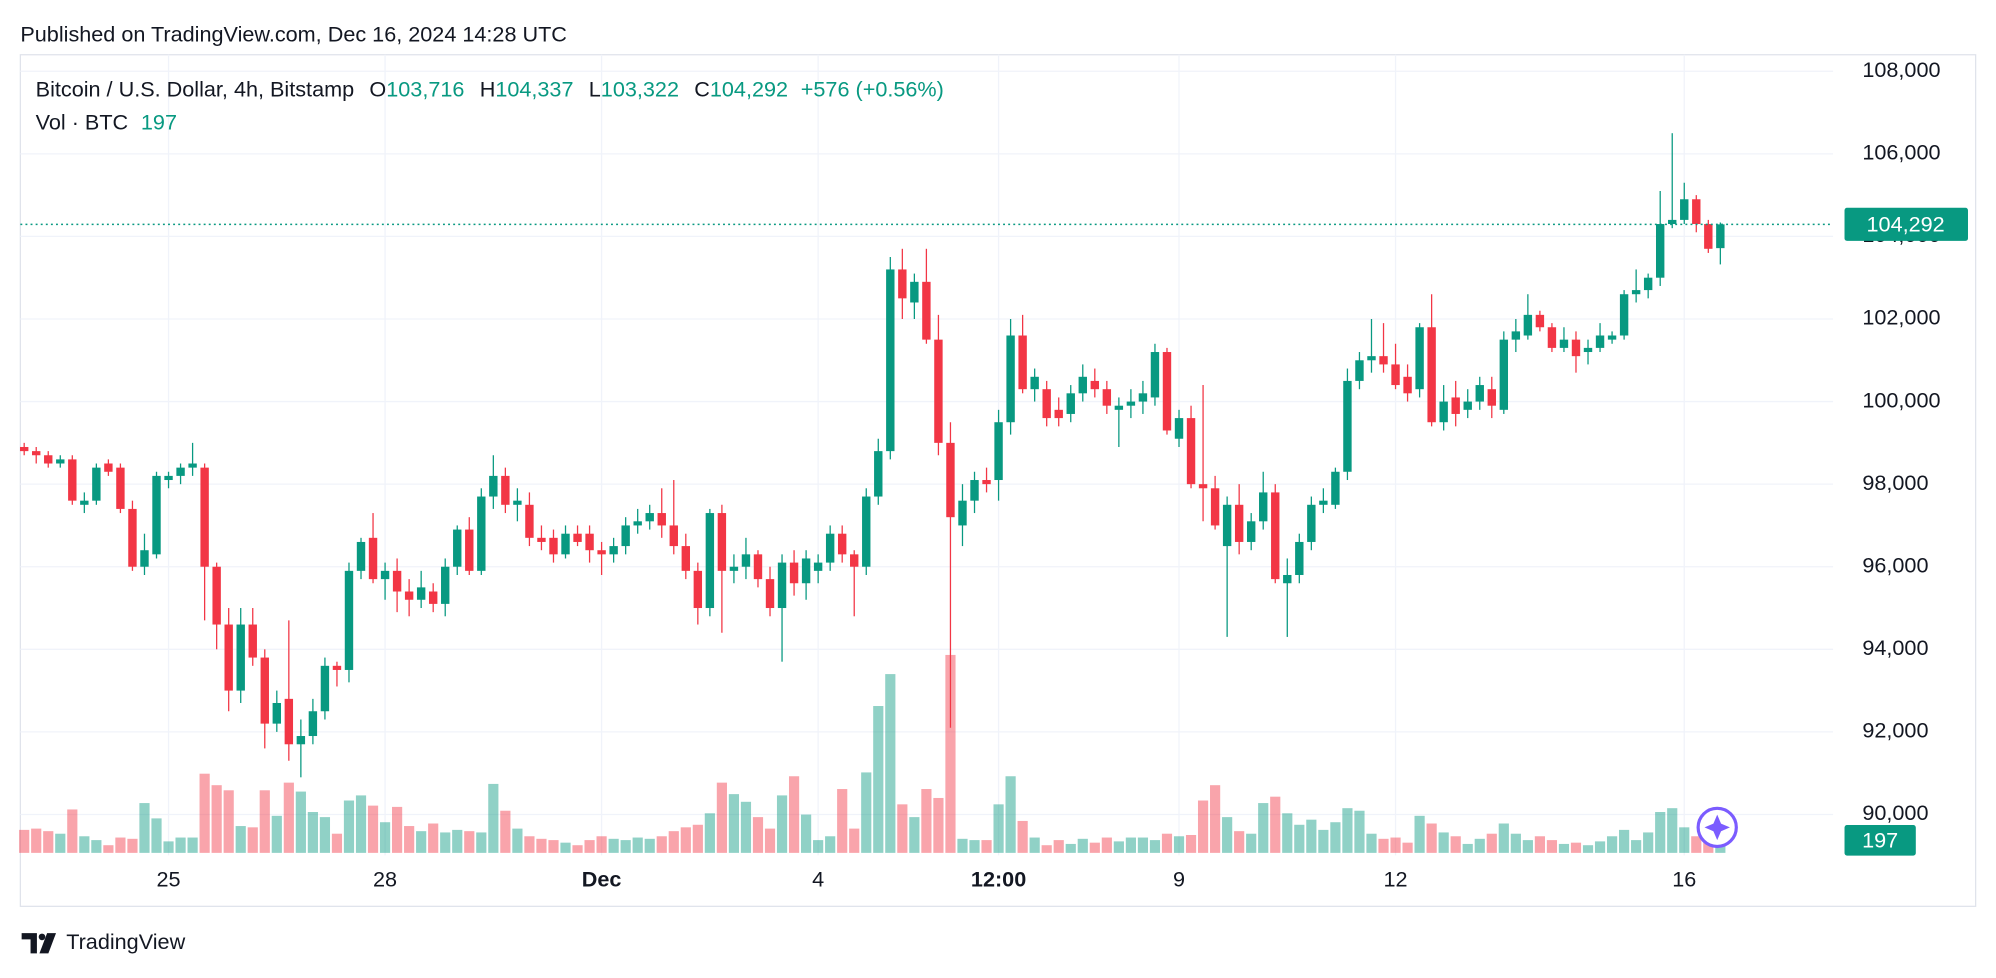  What do you see at coordinates (1906, 224) in the screenshot?
I see `last-price-box` at bounding box center [1906, 224].